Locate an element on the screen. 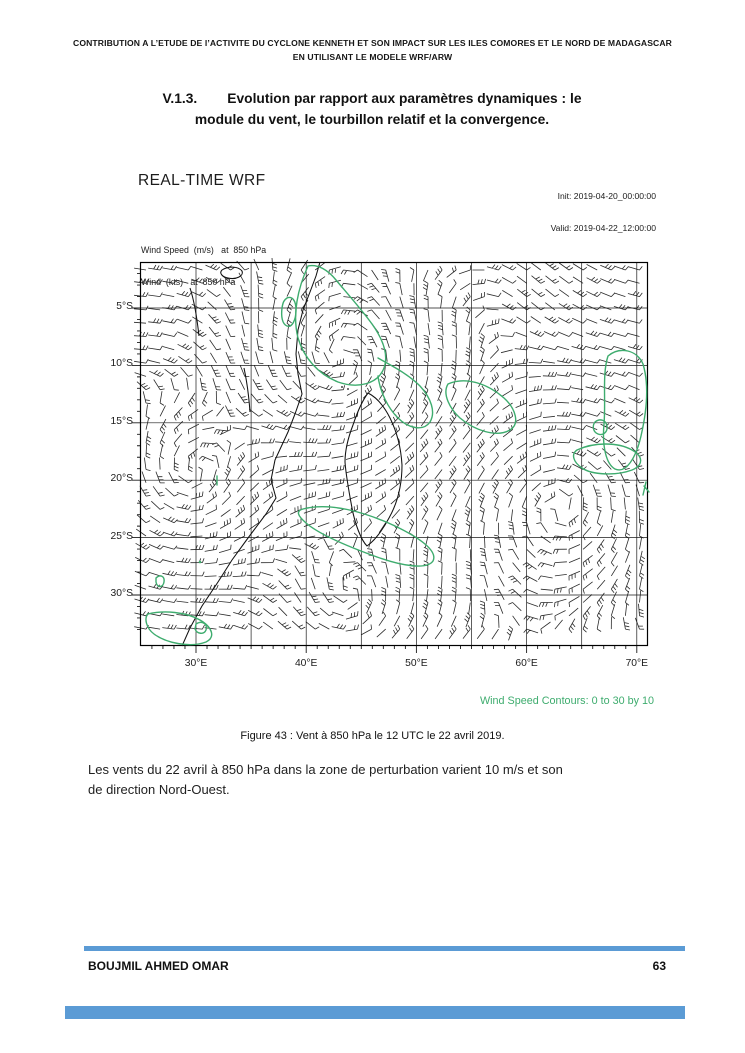 The height and width of the screenshot is (1053, 745). bottom-accent-bar is located at coordinates (375, 1012).